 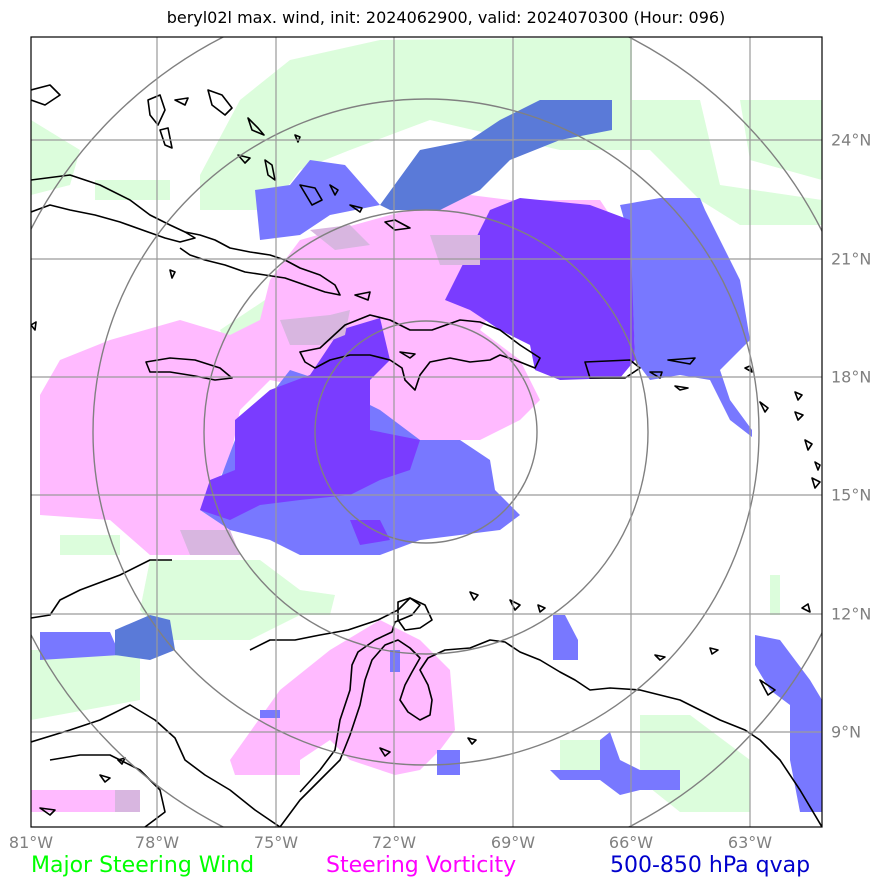 I want to click on lat-tick-label: 18°N, so click(x=851, y=377).